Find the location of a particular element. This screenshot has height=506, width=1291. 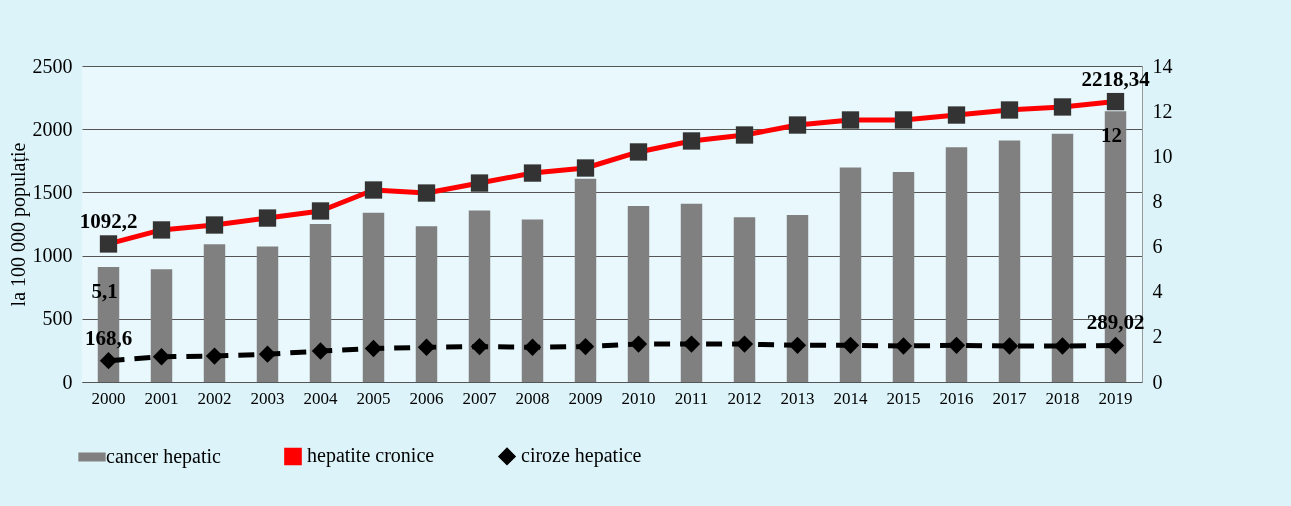

y2-tick-label: 8 is located at coordinates (1157, 200).